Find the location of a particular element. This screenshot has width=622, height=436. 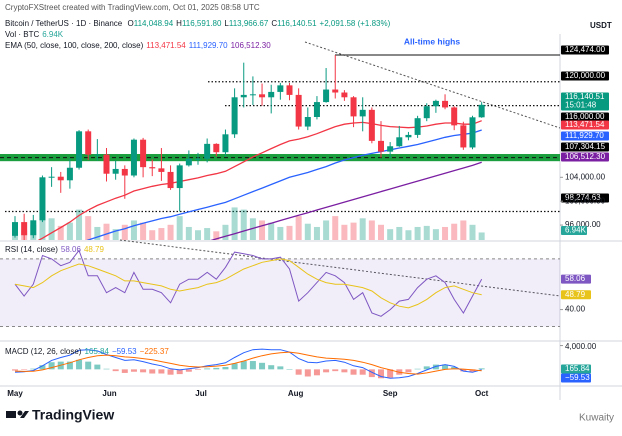

trendline is located at coordinates (432, 85).